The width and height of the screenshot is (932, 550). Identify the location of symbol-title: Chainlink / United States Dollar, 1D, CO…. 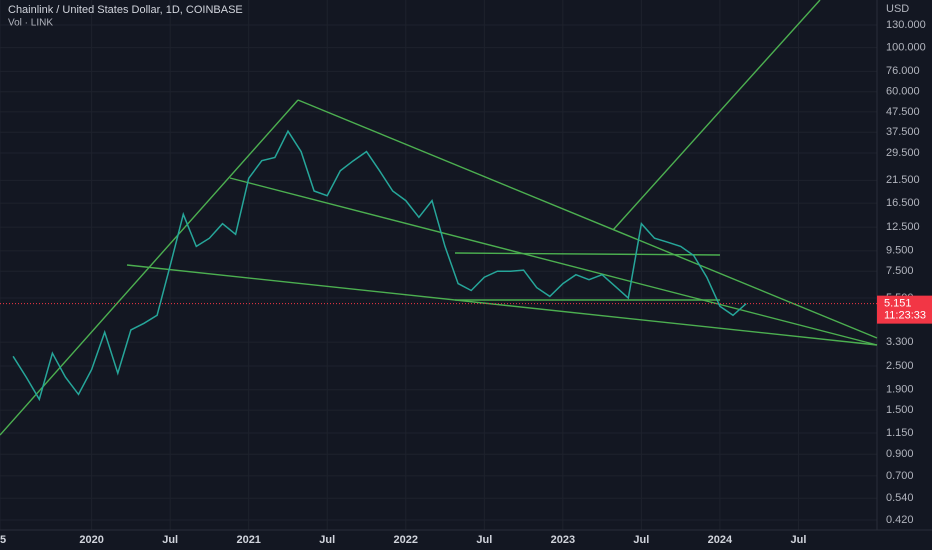
(125, 10).